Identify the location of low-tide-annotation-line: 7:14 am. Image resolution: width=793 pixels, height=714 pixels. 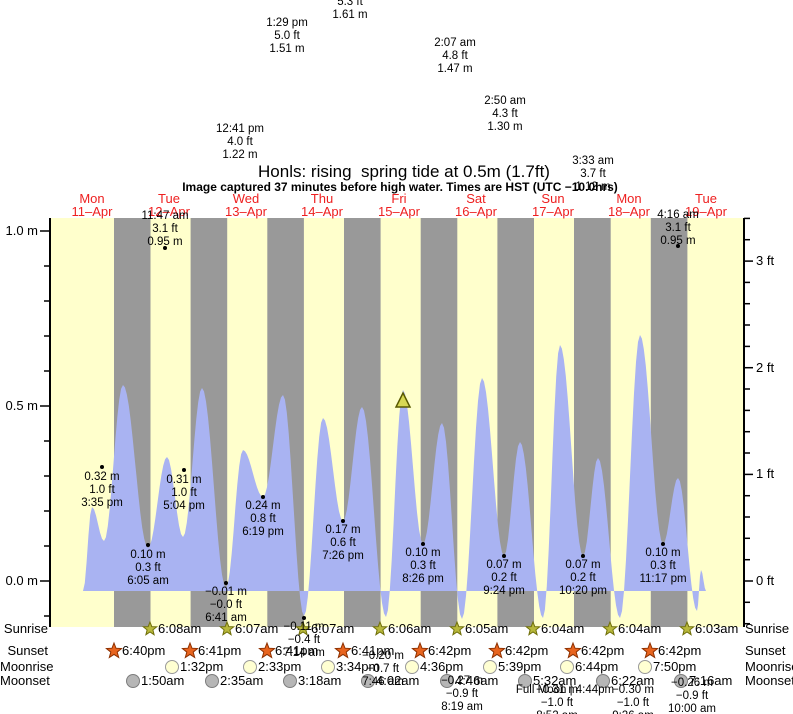
(304, 653).